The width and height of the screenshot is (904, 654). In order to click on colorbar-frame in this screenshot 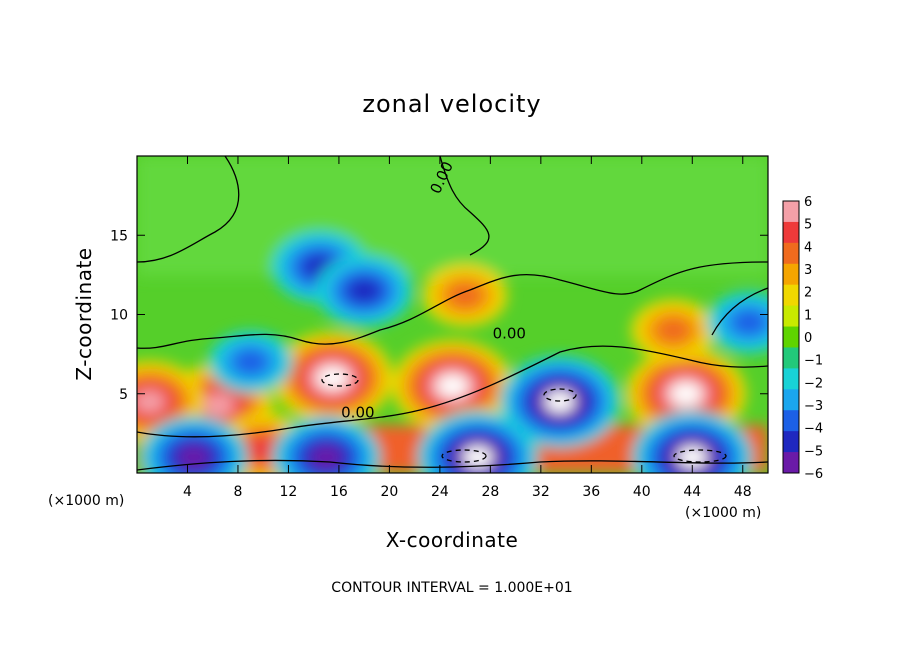, I will do `click(791, 337)`.